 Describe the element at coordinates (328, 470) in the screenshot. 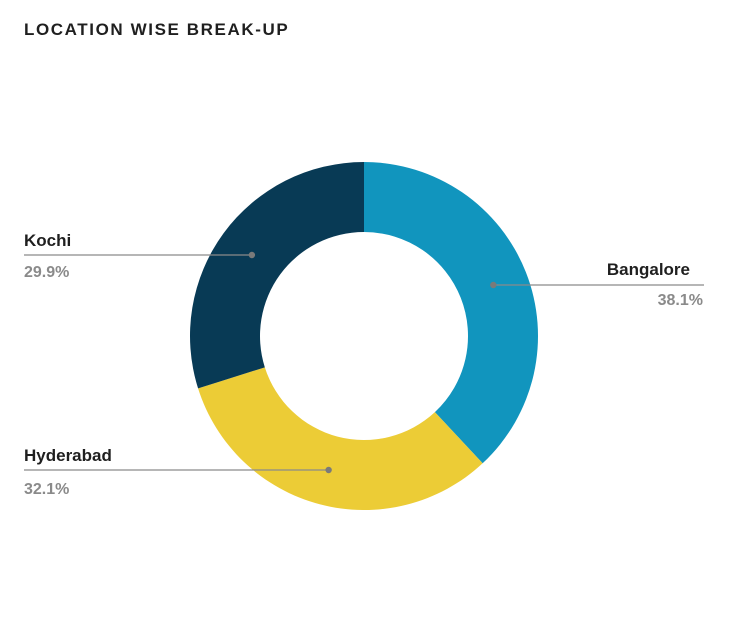

I see `leader-dot-hyderabad` at that location.